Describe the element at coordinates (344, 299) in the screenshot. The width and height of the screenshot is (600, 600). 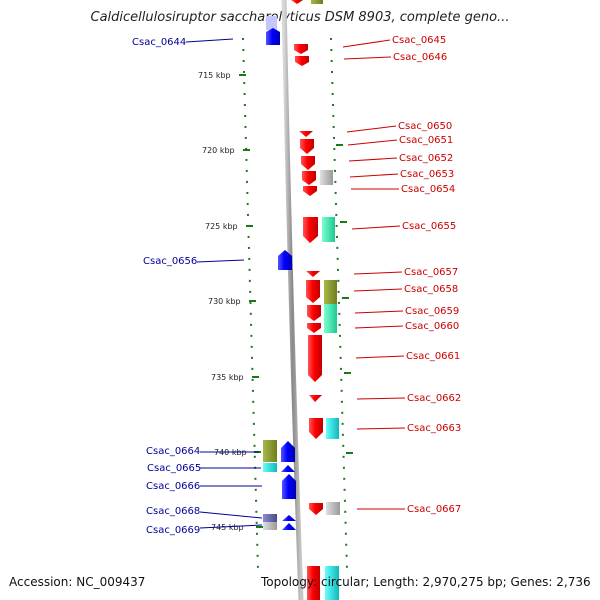
I see `right-ticks` at that location.